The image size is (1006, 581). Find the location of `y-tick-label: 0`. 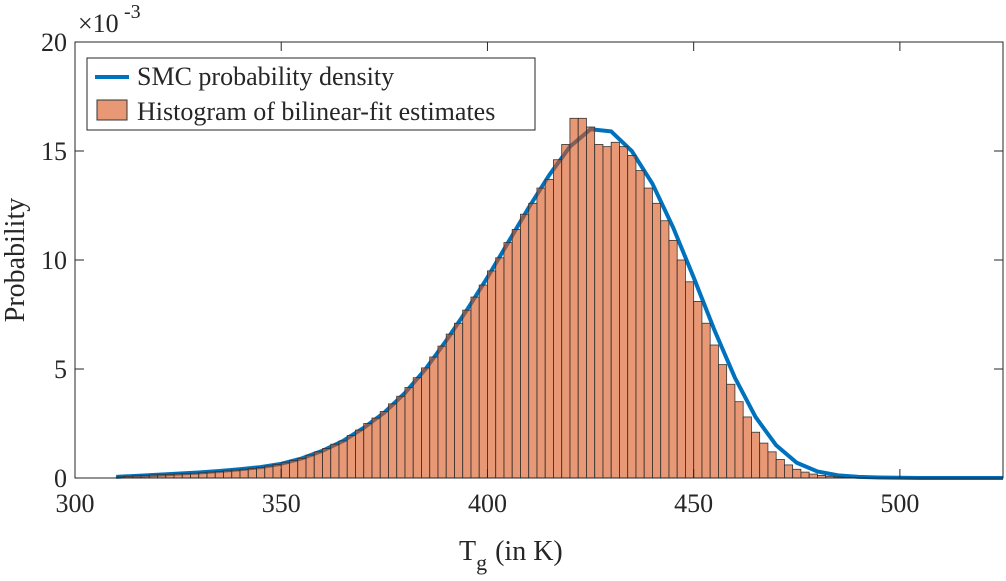

y-tick-label: 0 is located at coordinates (60, 478).